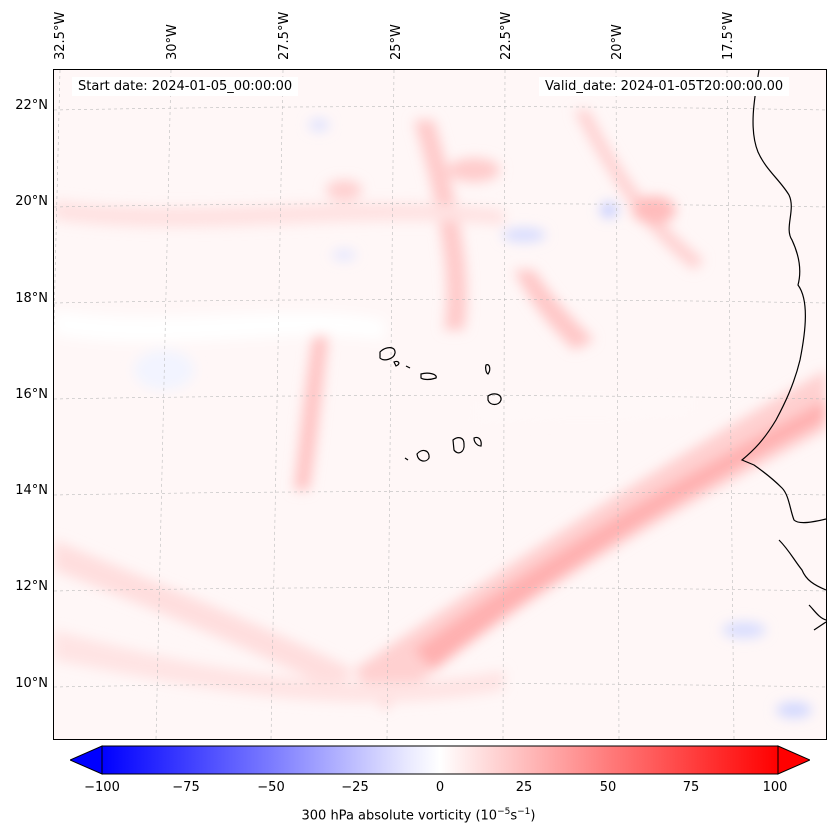  What do you see at coordinates (691, 787) in the screenshot?
I see `cbar-tick-75: 75` at bounding box center [691, 787].